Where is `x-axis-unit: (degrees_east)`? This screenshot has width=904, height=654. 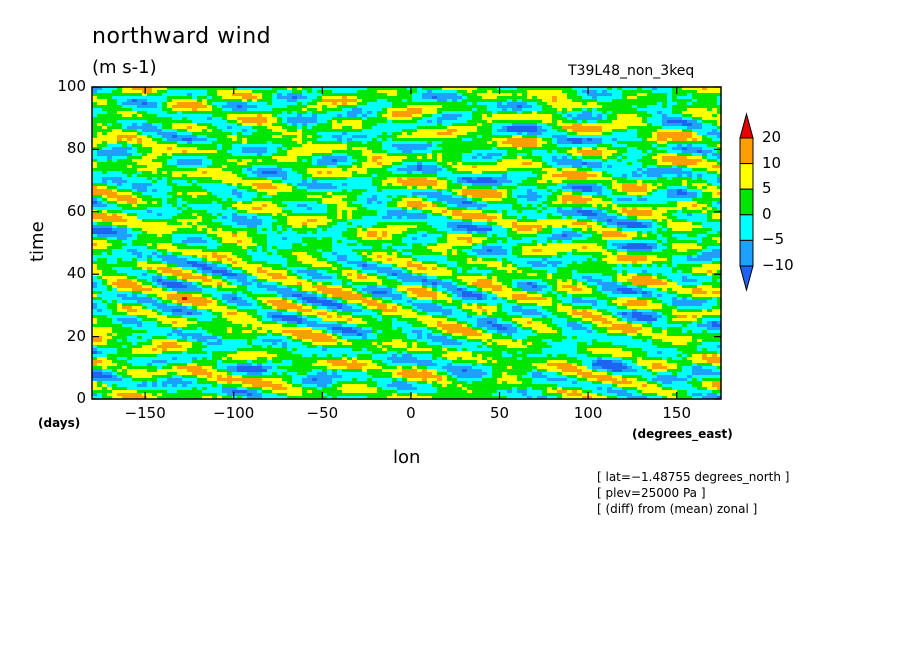
x-axis-unit: (degrees_east) is located at coordinates (682, 434).